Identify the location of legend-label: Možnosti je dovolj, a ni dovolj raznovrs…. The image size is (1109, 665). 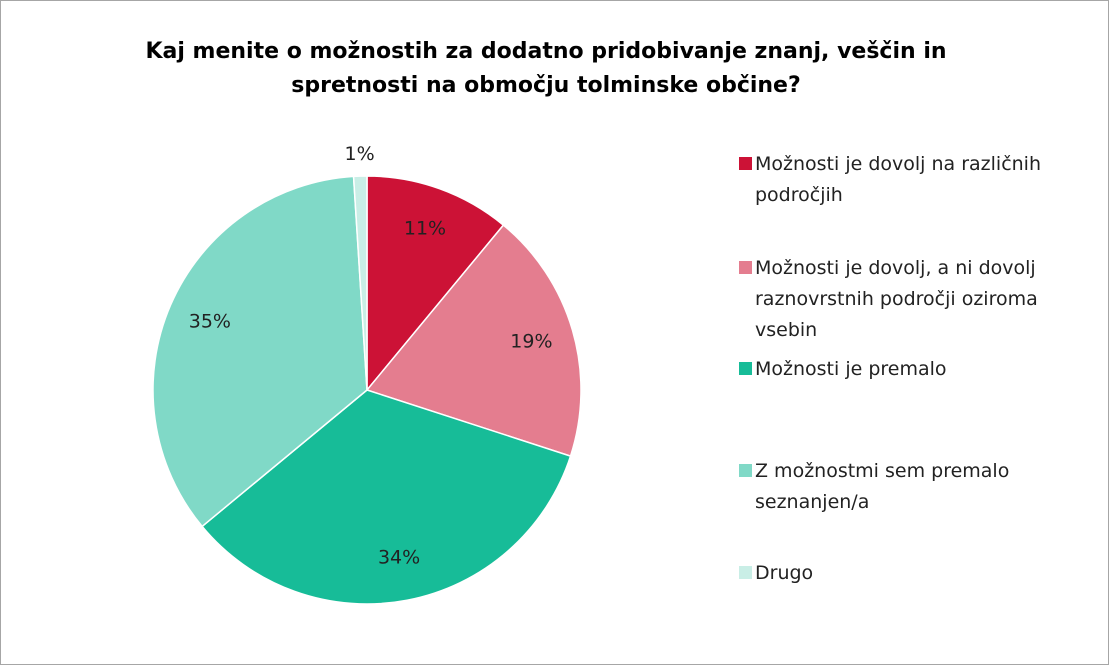
(896, 299).